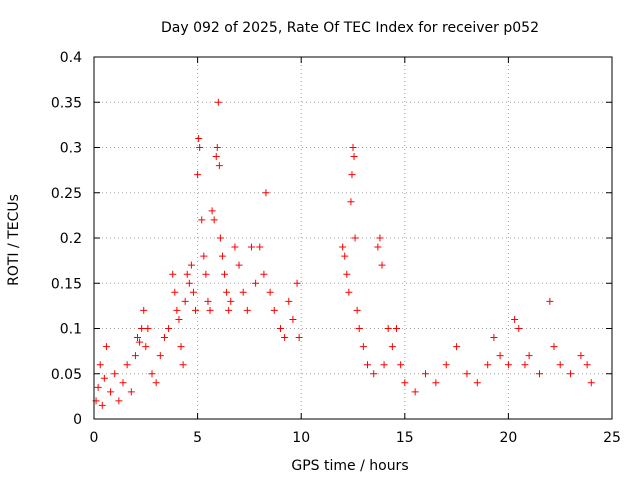  Describe the element at coordinates (71, 330) in the screenshot. I see `y-tick-label: 0.1` at that location.